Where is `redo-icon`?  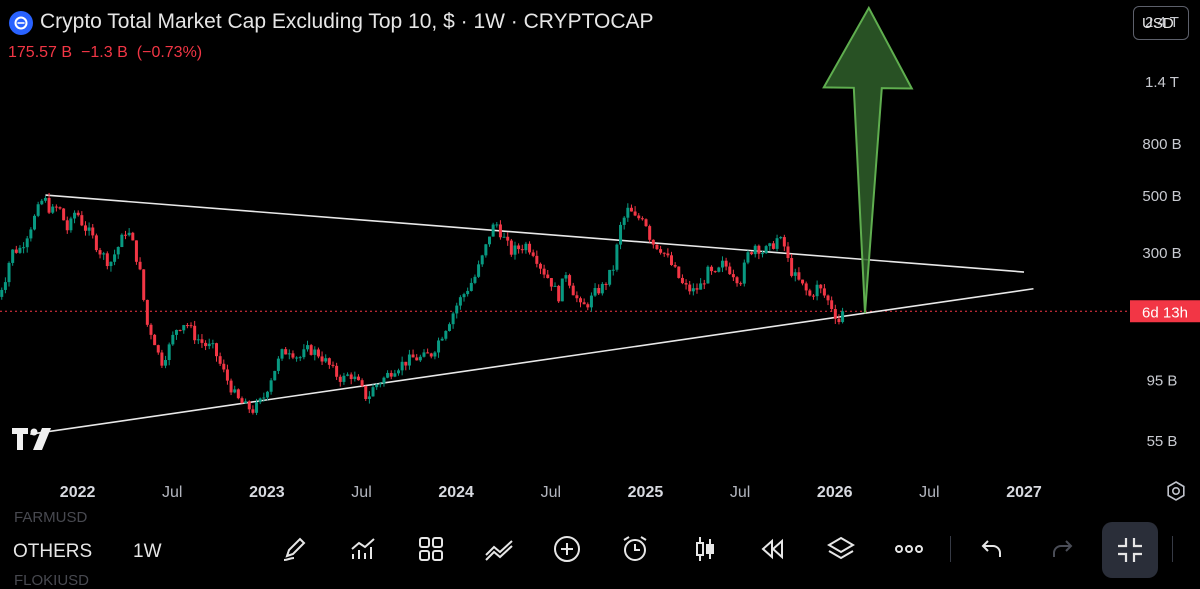
redo-icon is located at coordinates (1062, 549).